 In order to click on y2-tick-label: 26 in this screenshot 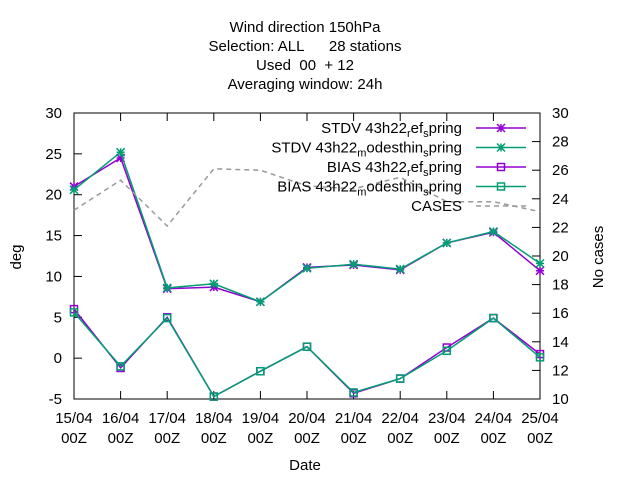, I will do `click(560, 170)`.